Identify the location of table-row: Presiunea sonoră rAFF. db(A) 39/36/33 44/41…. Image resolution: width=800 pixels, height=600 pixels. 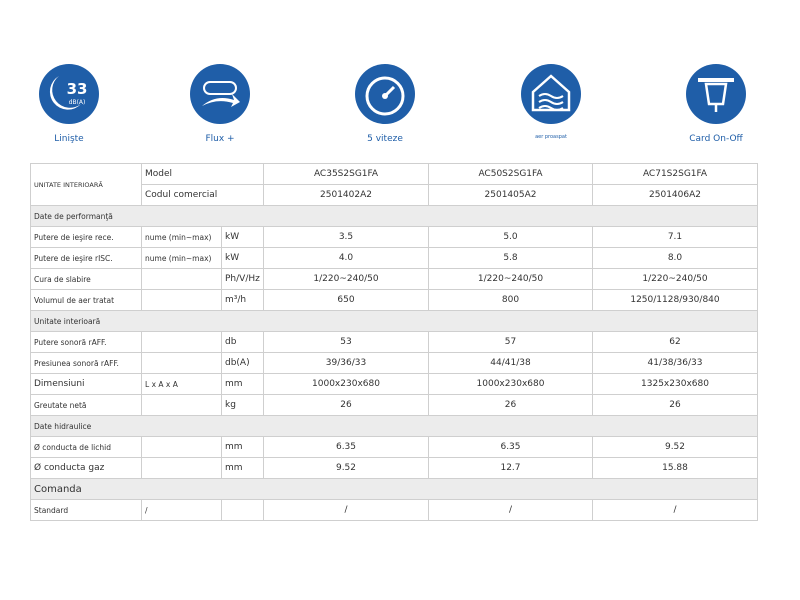
(394, 363).